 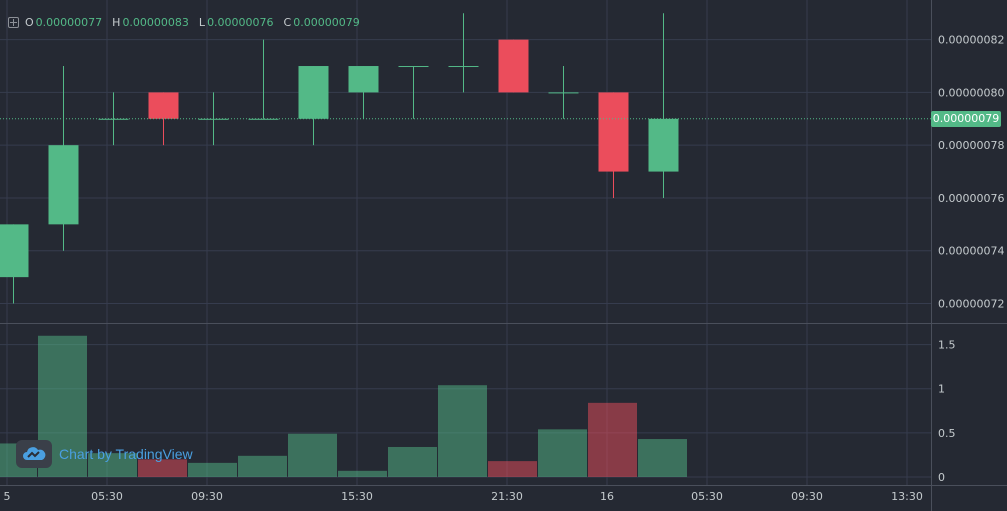 What do you see at coordinates (13, 22) in the screenshot?
I see `expand-icon` at bounding box center [13, 22].